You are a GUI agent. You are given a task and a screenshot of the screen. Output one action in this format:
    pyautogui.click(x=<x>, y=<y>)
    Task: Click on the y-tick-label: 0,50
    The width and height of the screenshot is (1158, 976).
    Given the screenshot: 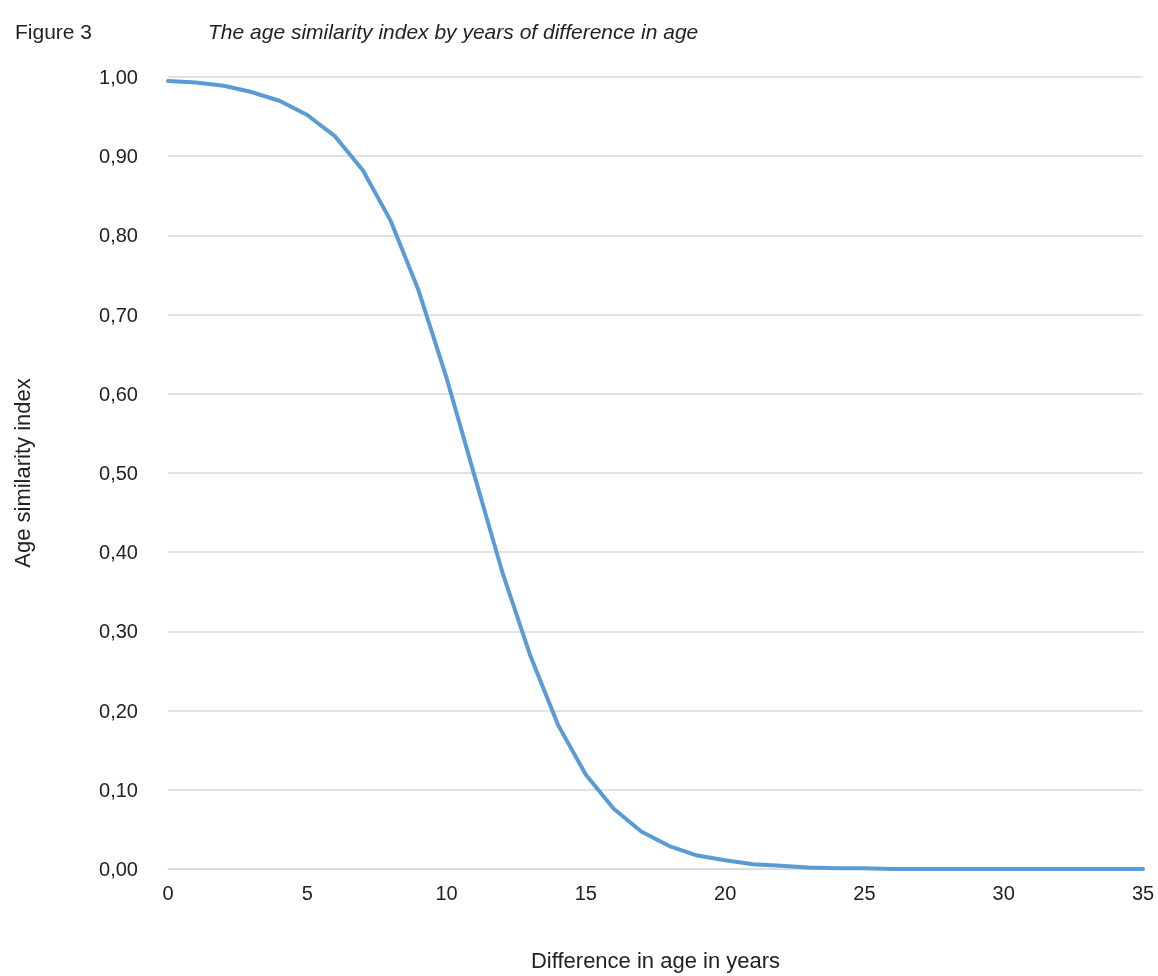 What is the action you would take?
    pyautogui.click(x=118, y=473)
    